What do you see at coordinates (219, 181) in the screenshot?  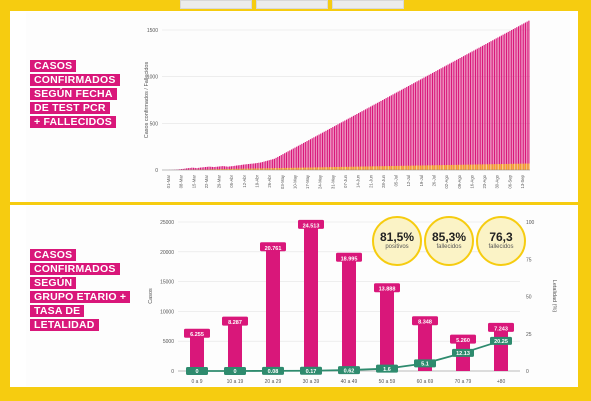 I see `top-x-tick-label: 29-Mar` at bounding box center [219, 181].